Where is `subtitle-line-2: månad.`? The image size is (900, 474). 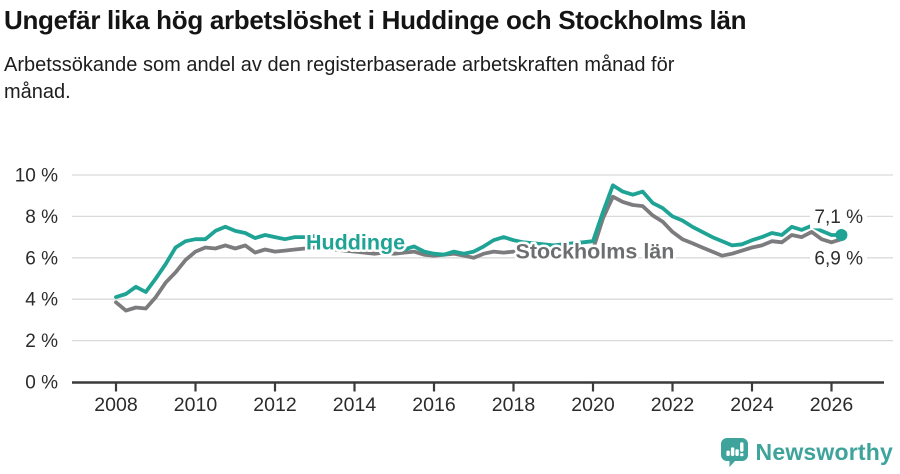
subtitle-line-2: månad. is located at coordinates (37, 91).